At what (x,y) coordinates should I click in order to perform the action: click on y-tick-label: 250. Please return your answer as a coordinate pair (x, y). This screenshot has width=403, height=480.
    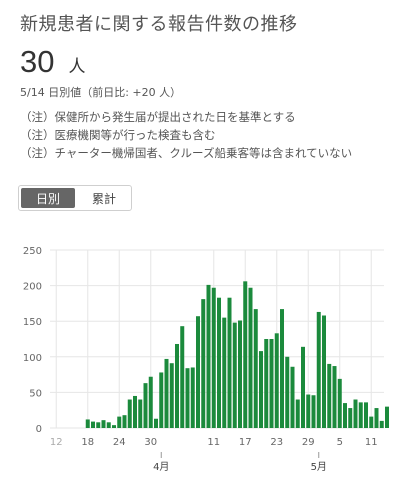
    Looking at the image, I should click on (32, 251).